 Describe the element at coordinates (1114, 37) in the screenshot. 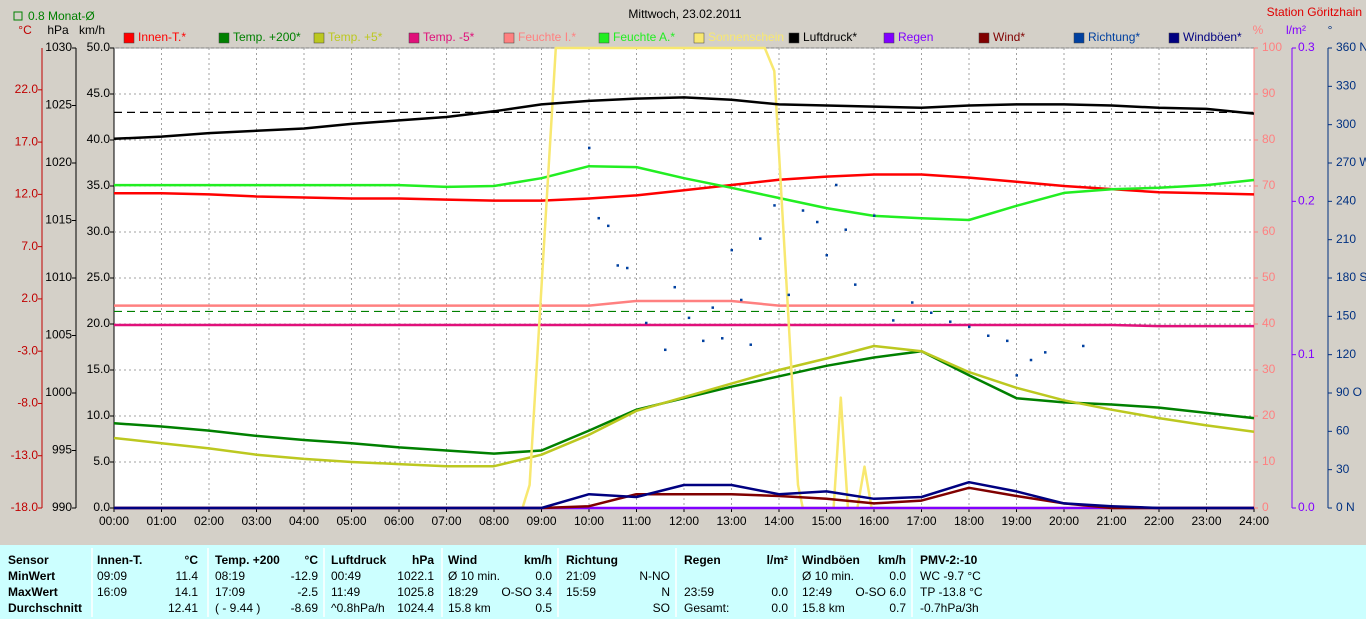

I see `legend-label: Richtung*` at that location.